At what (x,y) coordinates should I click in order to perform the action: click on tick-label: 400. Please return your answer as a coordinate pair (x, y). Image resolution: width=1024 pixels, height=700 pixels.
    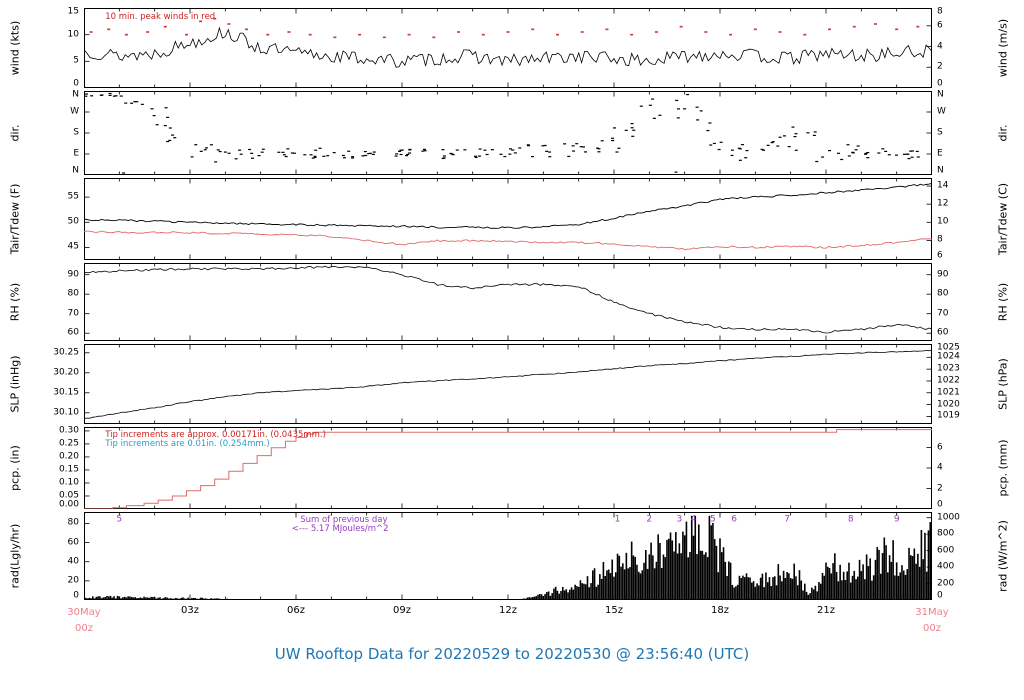
    Looking at the image, I should click on (946, 566).